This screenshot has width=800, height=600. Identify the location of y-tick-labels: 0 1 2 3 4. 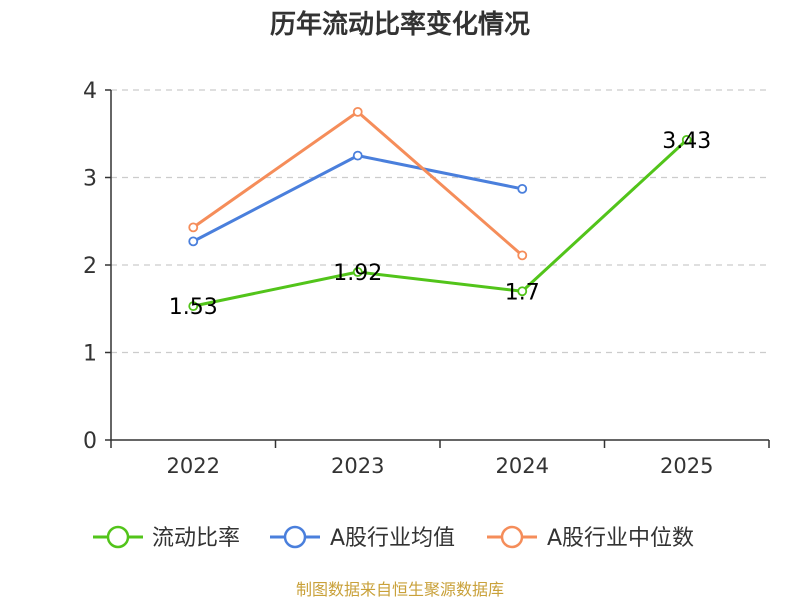
(90, 266).